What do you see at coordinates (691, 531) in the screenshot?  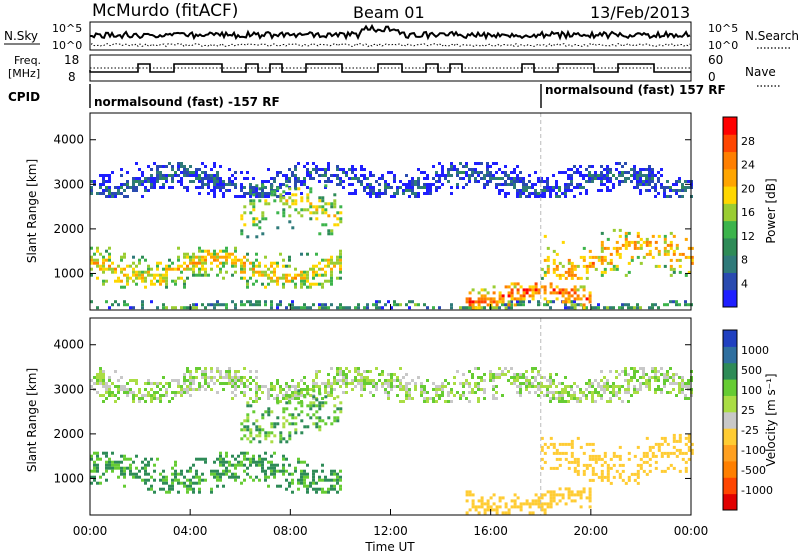 I see `x-tick-label: 00:00` at bounding box center [691, 531].